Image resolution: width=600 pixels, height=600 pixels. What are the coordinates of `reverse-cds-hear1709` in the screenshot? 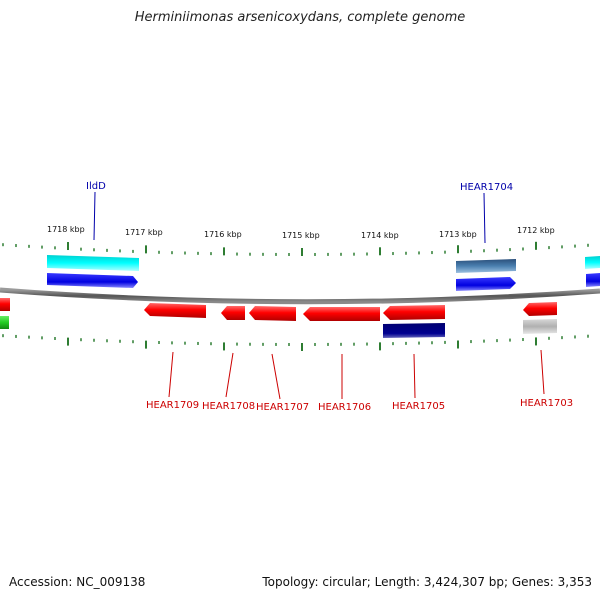 It's located at (175, 310).